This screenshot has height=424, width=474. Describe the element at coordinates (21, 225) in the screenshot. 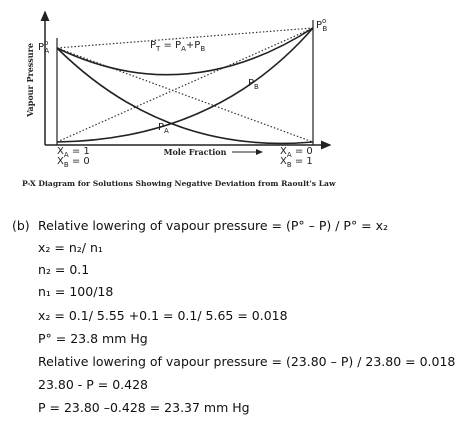

I see `part-label: (b)` at that location.